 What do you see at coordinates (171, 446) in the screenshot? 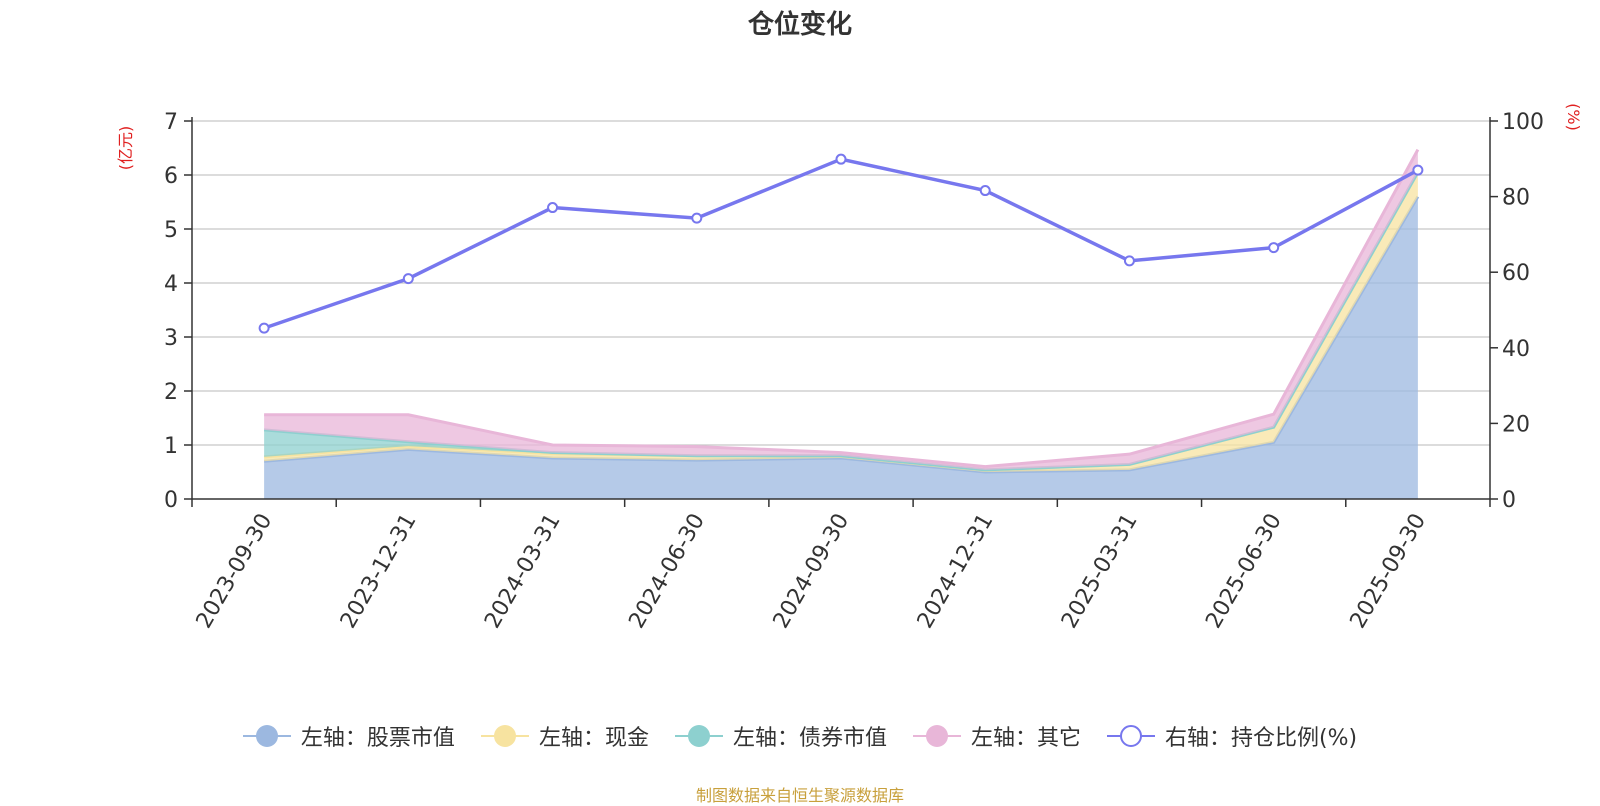
I see `left-y-tick-label: 1` at bounding box center [171, 446].